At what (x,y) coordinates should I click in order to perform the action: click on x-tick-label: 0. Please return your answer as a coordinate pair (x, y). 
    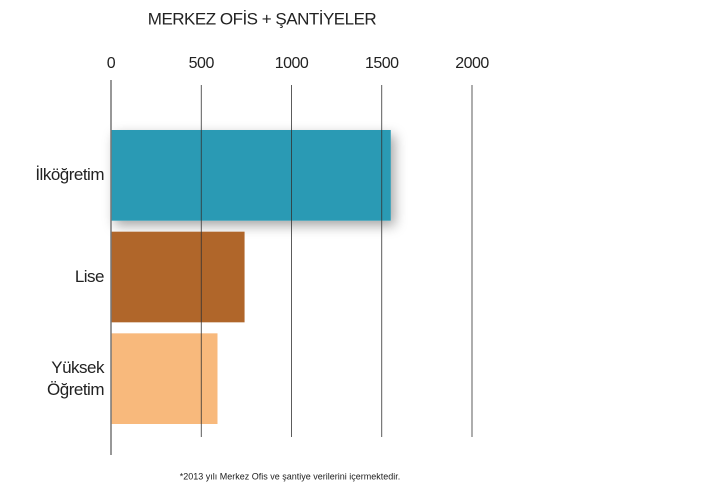
    Looking at the image, I should click on (111, 63).